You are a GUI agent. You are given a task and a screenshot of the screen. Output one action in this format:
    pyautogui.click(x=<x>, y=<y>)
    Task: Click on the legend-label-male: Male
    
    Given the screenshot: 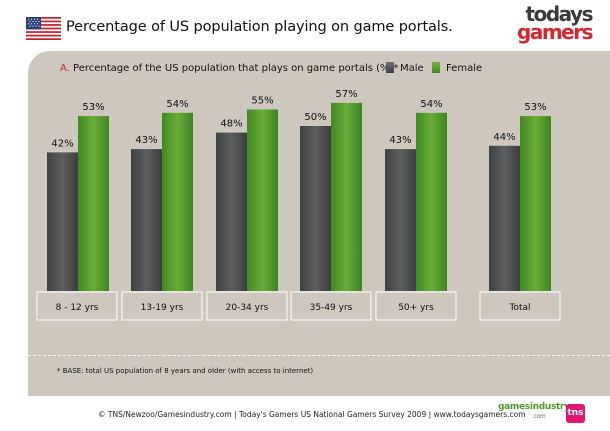 What is the action you would take?
    pyautogui.click(x=412, y=68)
    